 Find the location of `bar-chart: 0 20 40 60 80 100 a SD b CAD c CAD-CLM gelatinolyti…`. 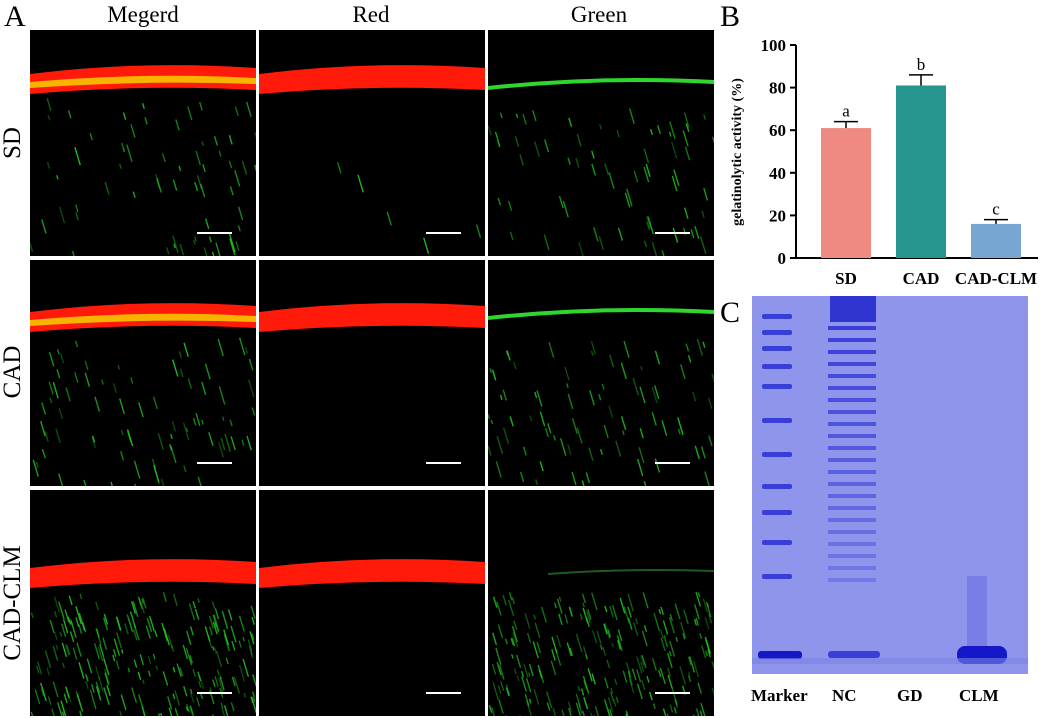

bar-chart: 0 20 40 60 80 100 a SD b CAD c CAD-CLM gelatinolyti… is located at coordinates (884, 162).